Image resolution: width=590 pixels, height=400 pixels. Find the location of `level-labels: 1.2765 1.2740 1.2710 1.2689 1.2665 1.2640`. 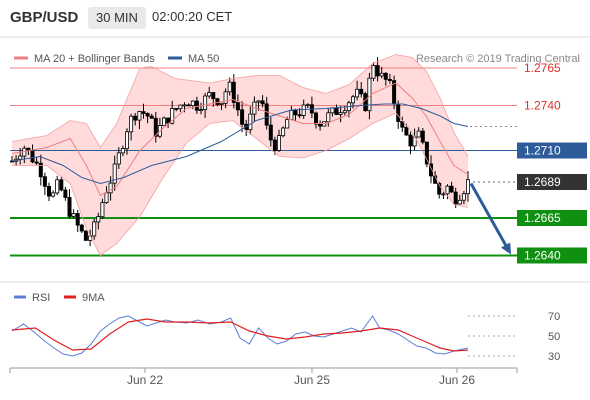

level-labels: 1.2765 1.2740 1.2710 1.2689 1.2665 1.2640 is located at coordinates (552, 162).